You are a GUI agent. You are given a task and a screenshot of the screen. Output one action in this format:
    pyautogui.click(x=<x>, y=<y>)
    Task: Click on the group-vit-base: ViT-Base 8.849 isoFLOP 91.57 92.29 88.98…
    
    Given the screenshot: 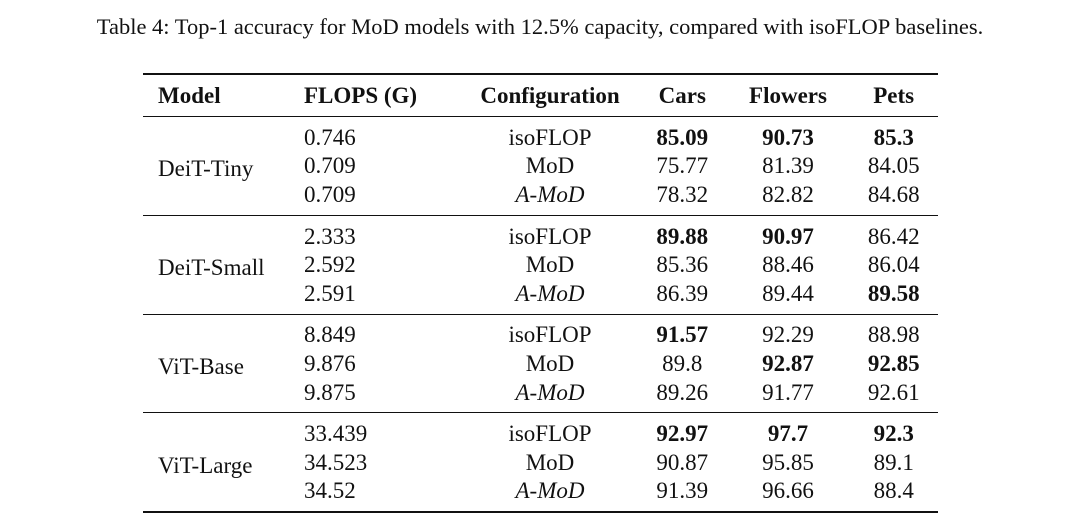 What is the action you would take?
    pyautogui.click(x=540, y=363)
    